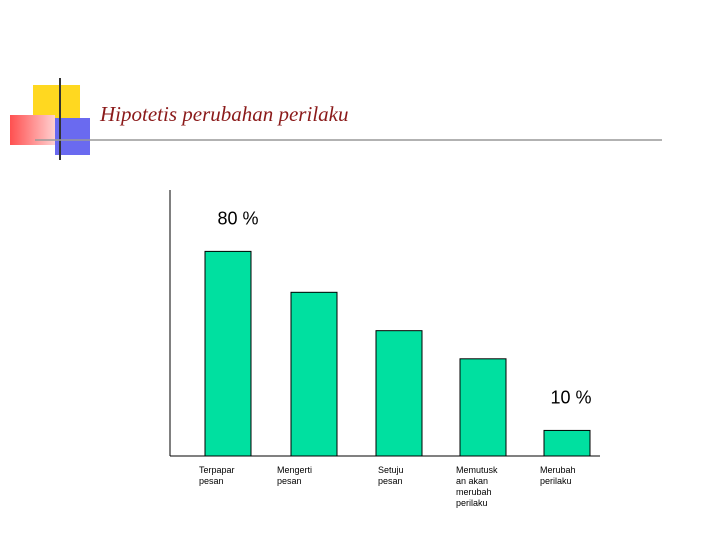  I want to click on data-label: 80 %, so click(237, 218).